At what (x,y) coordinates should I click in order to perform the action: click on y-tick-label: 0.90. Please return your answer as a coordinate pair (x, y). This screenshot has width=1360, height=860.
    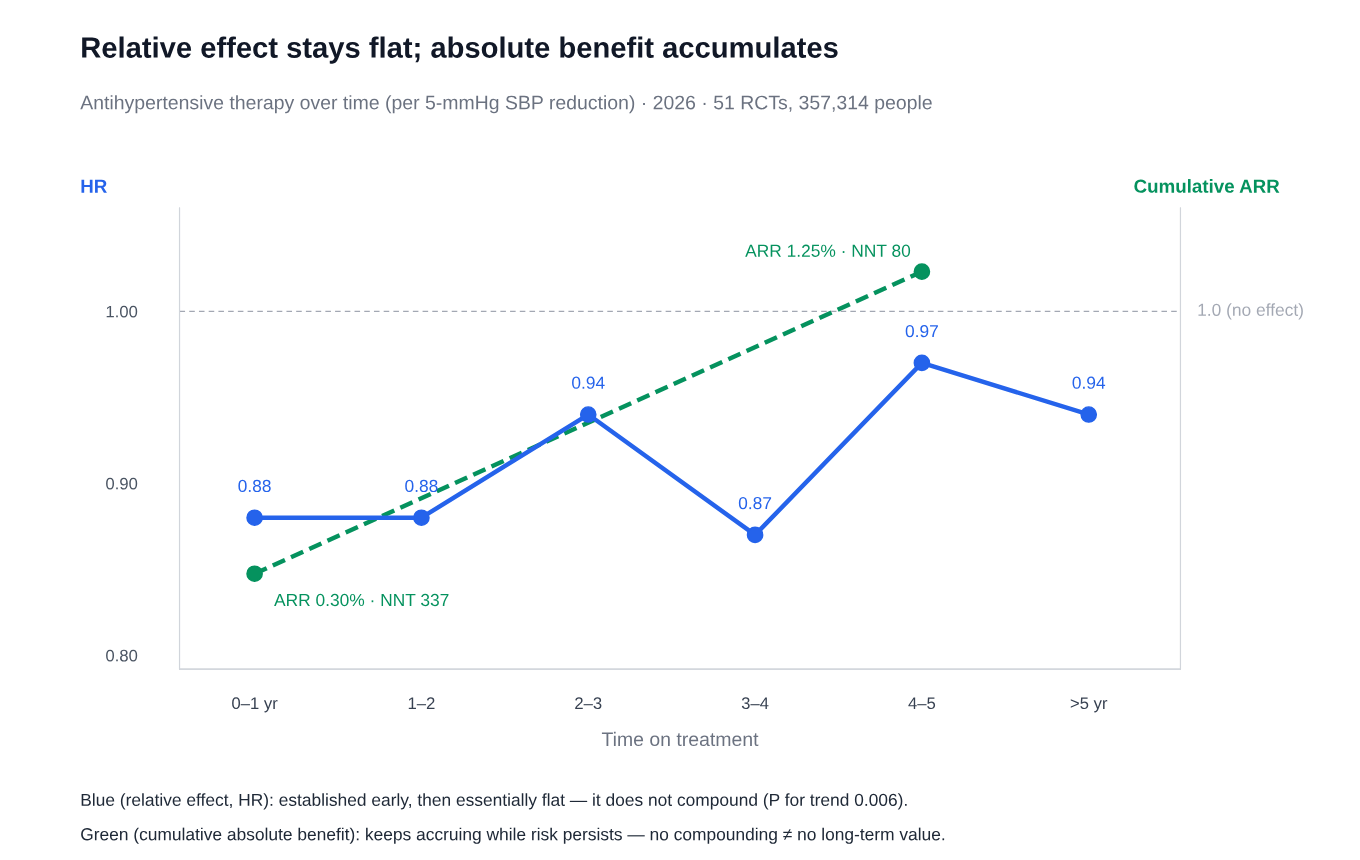
    Looking at the image, I should click on (122, 483).